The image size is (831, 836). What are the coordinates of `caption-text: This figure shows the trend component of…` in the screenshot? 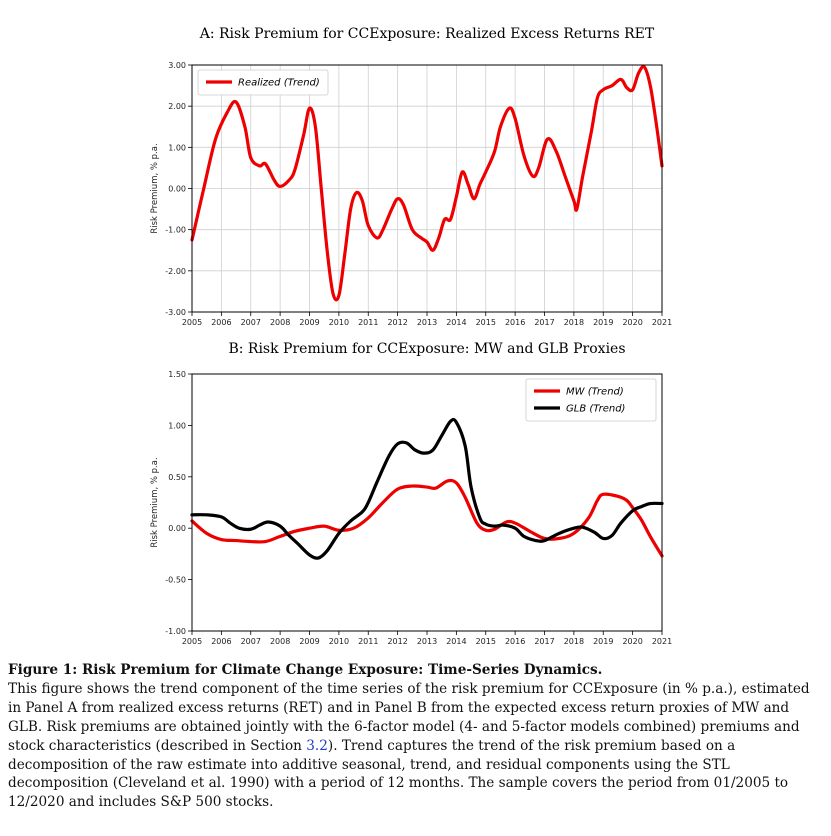 It's located at (409, 717).